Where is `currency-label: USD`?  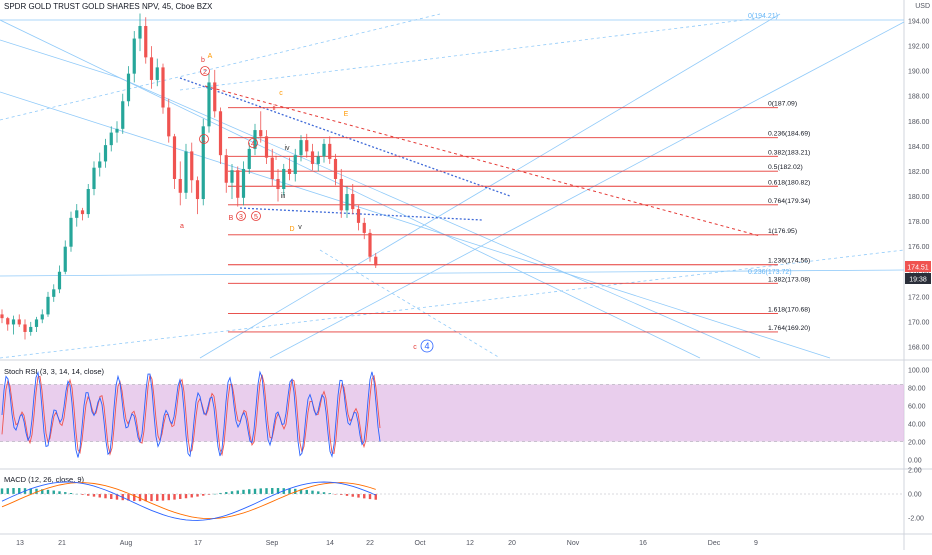 currency-label: USD is located at coordinates (922, 6).